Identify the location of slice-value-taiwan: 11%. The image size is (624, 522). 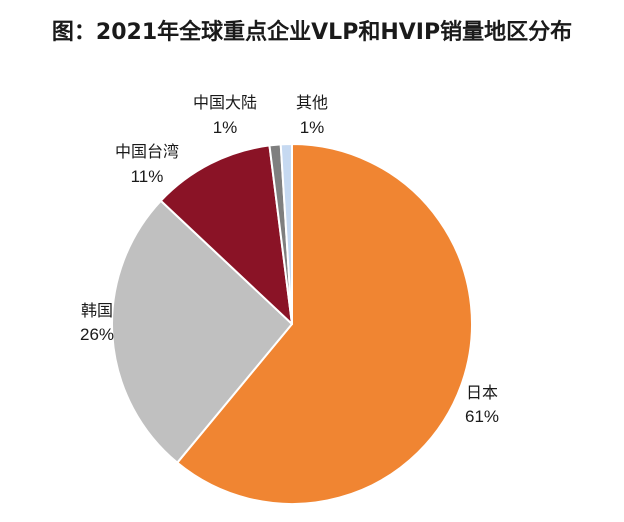
(147, 176).